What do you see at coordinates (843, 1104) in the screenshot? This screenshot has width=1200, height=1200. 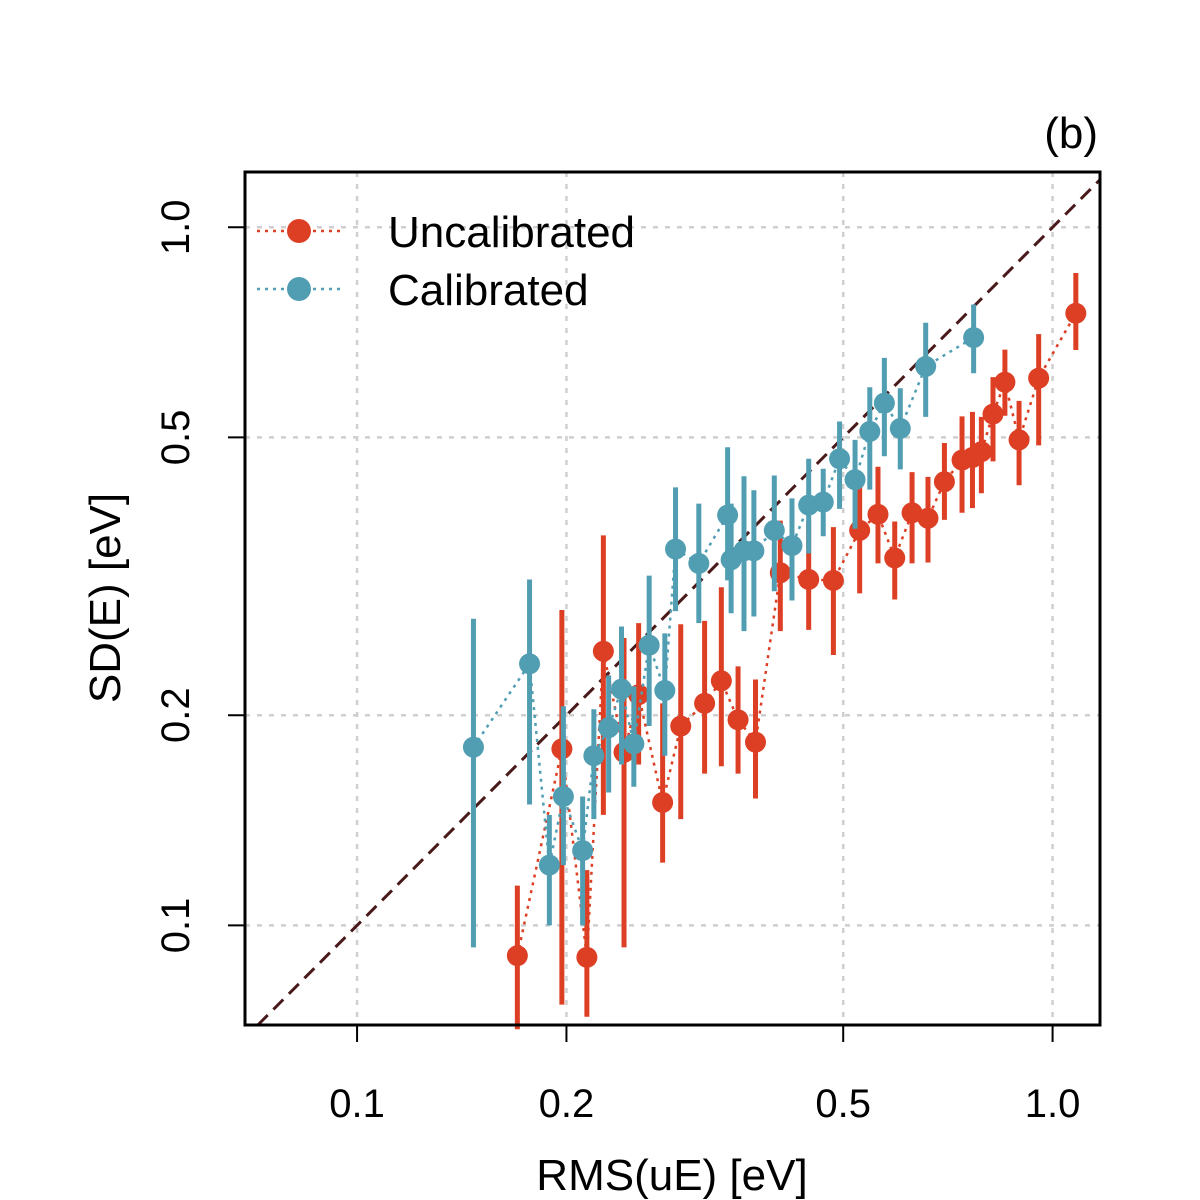 I see `x-tick-label: 0.5` at bounding box center [843, 1104].